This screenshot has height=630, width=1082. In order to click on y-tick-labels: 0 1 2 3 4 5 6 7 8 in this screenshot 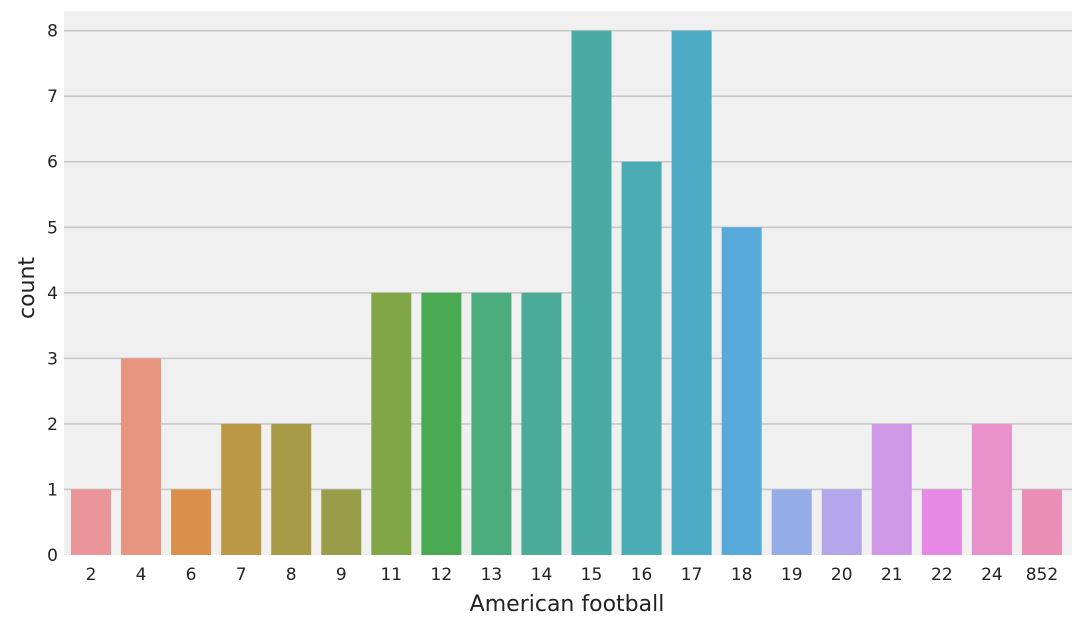, I will do `click(52, 294)`.